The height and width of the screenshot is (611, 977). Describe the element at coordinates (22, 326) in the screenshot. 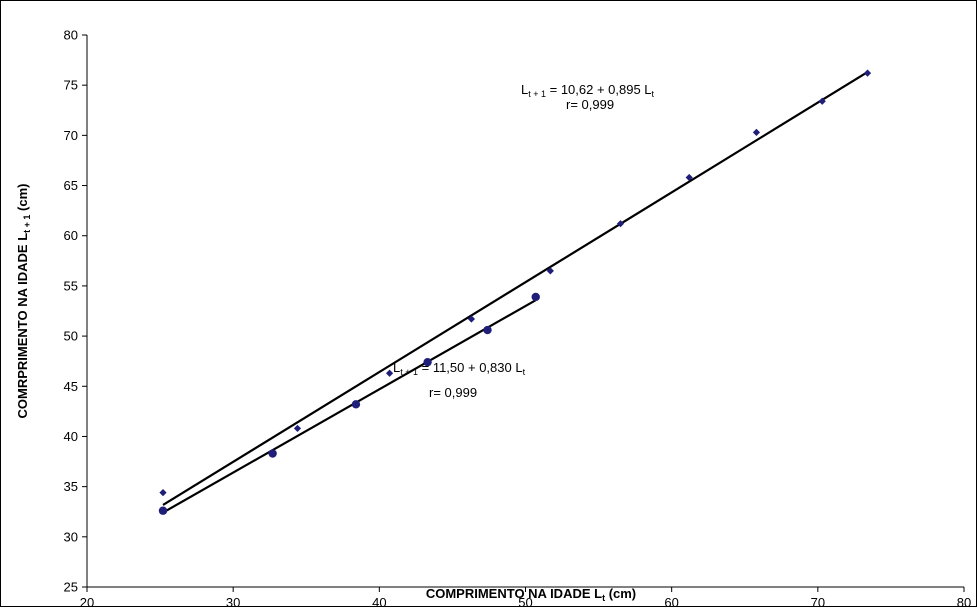

I see `y-axis-title-main: COMRPRIMENTO NA IDADE L` at that location.